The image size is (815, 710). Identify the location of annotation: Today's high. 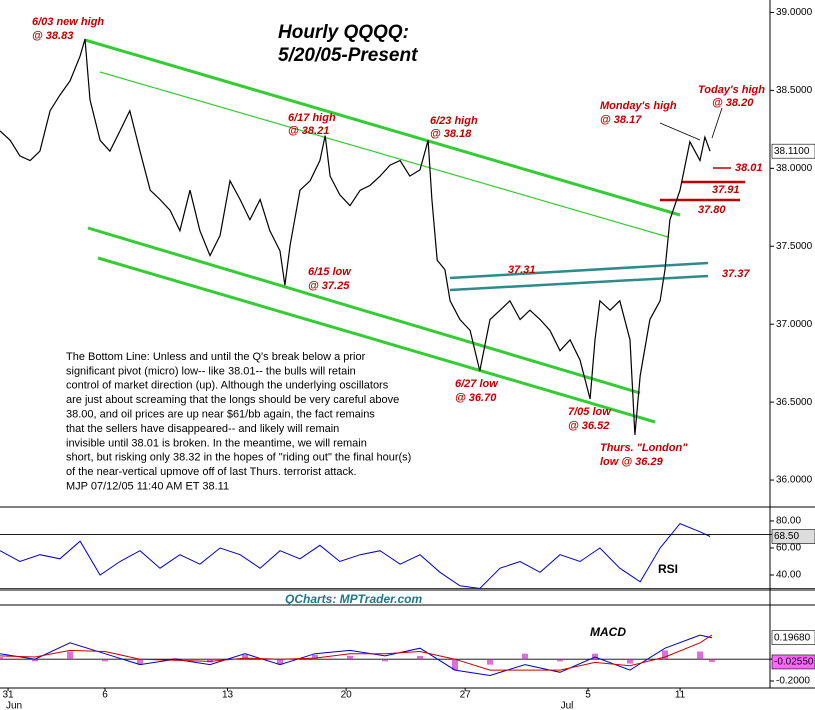
(731, 90).